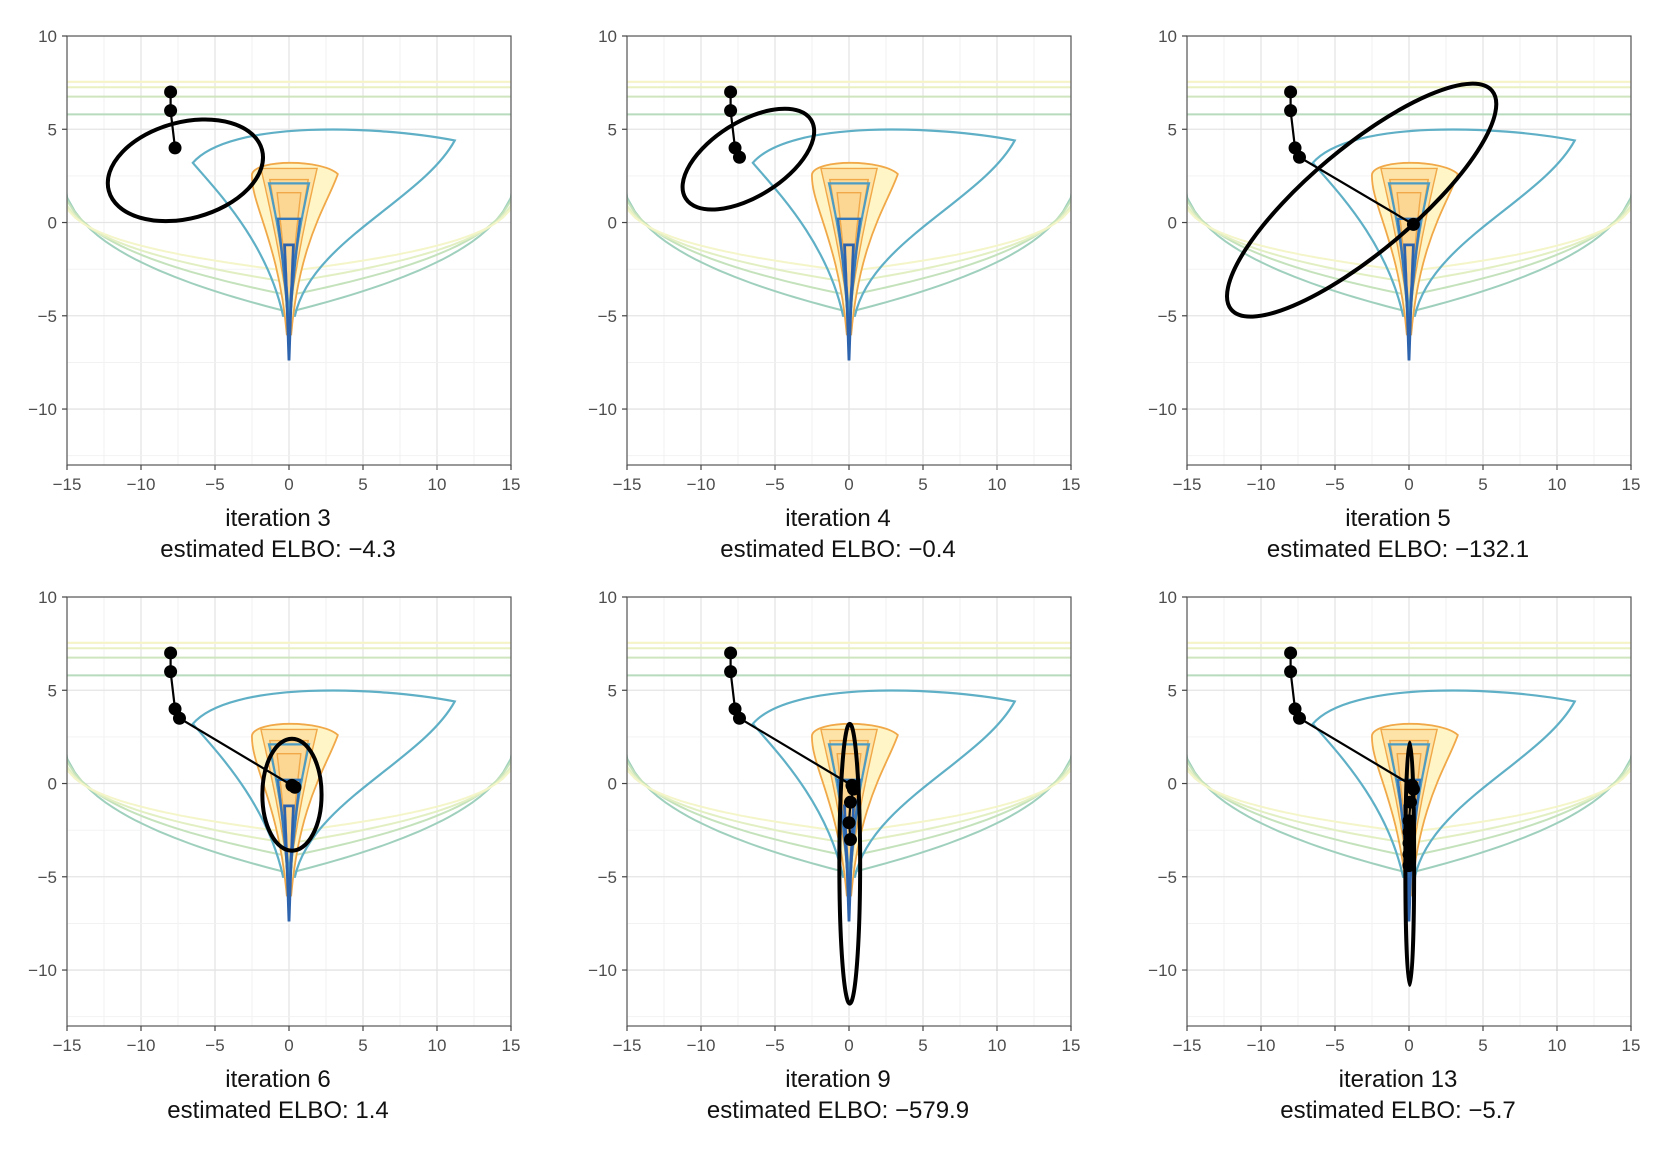 The image size is (1670, 1156). I want to click on elbo-label: estimated ELBO: −4.3, so click(278, 549).